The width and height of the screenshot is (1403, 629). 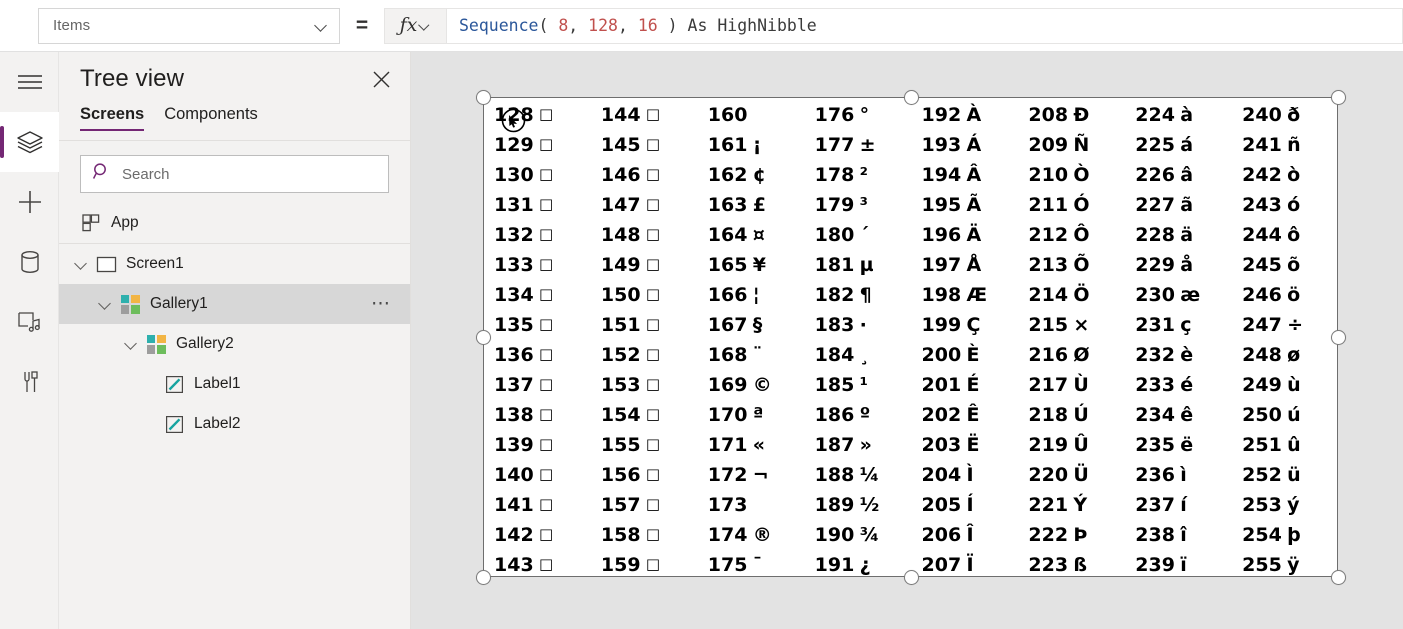 What do you see at coordinates (727, 445) in the screenshot?
I see `char-code: 171` at bounding box center [727, 445].